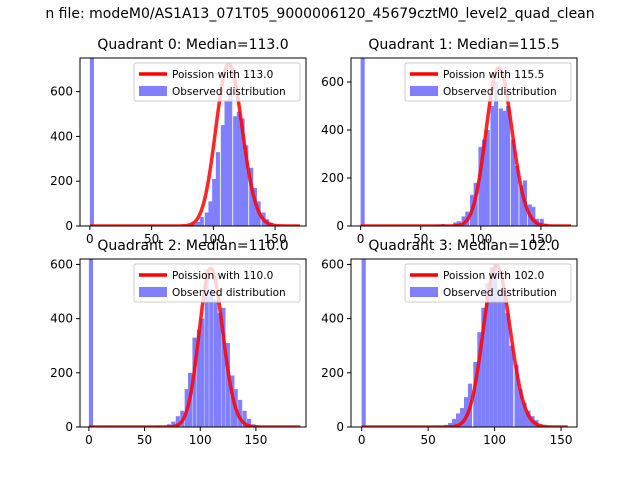 The image size is (640, 480). What do you see at coordinates (493, 75) in the screenshot?
I see `legend-fit-label: Poission with 115.5` at bounding box center [493, 75].